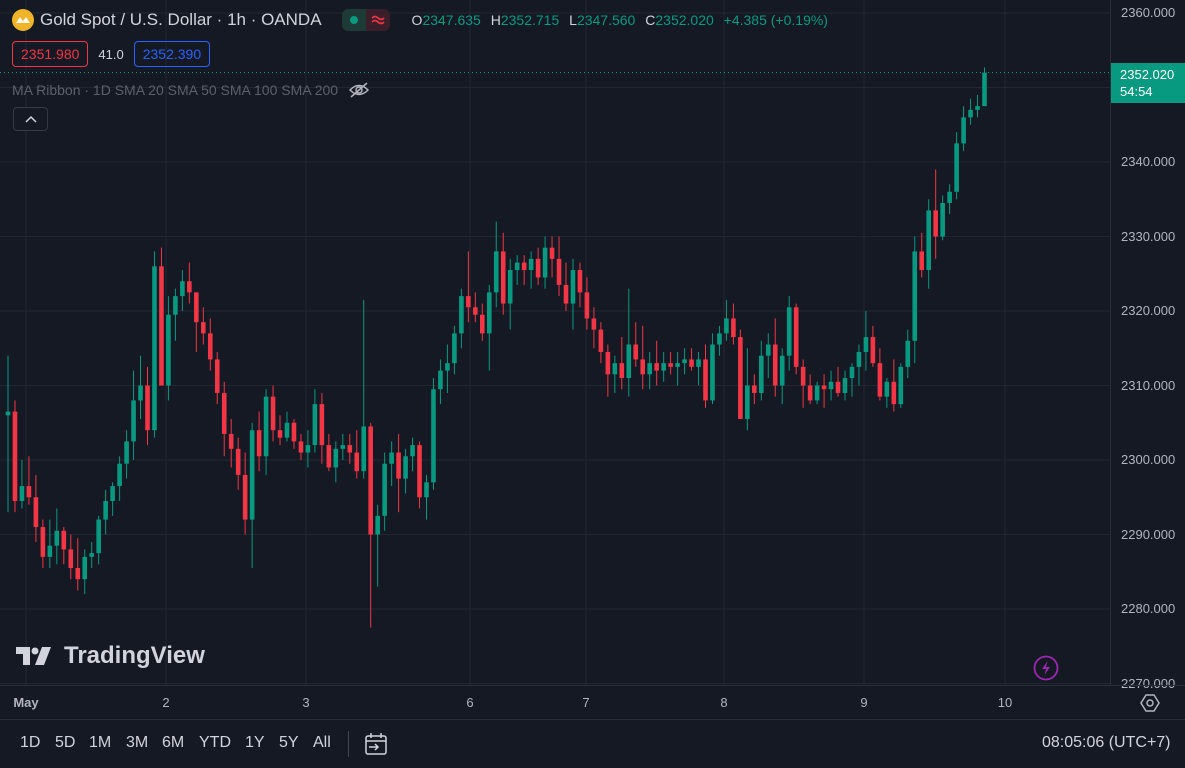  I want to click on range-3m-button: 3M, so click(137, 742).